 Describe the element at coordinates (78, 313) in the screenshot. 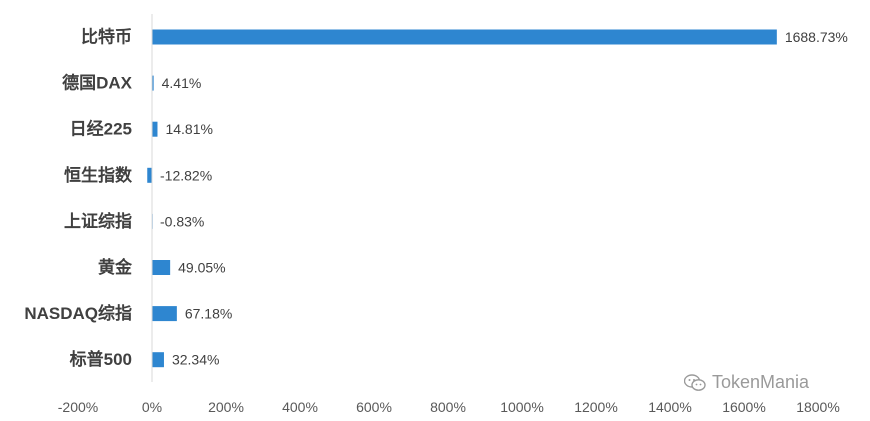

I see `category-label: NASDAQ综指` at that location.